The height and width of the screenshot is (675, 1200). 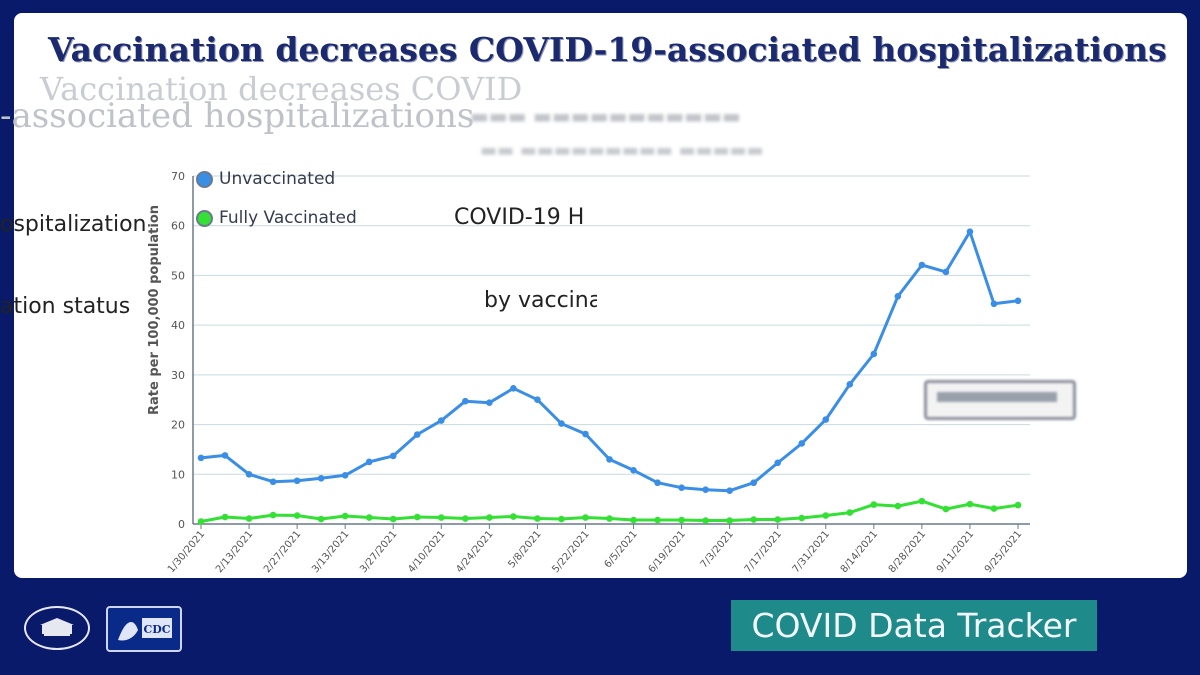 I want to click on ghost-subtitle-text: -associated hospitalizations, so click(x=237, y=116).